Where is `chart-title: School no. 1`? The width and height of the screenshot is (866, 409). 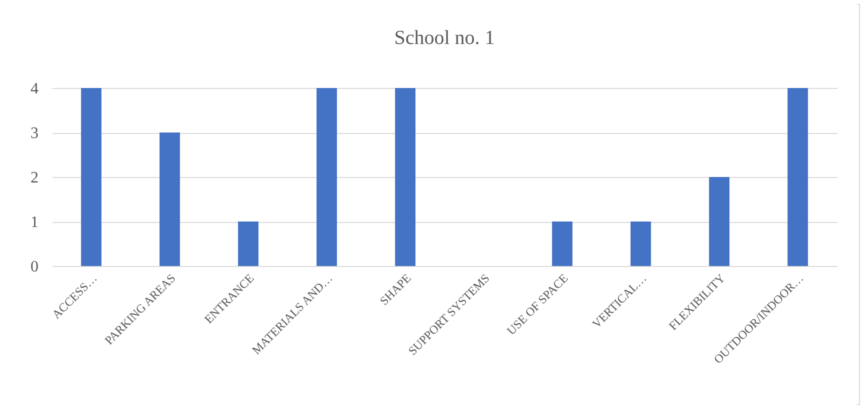 chart-title: School no. 1 is located at coordinates (444, 38).